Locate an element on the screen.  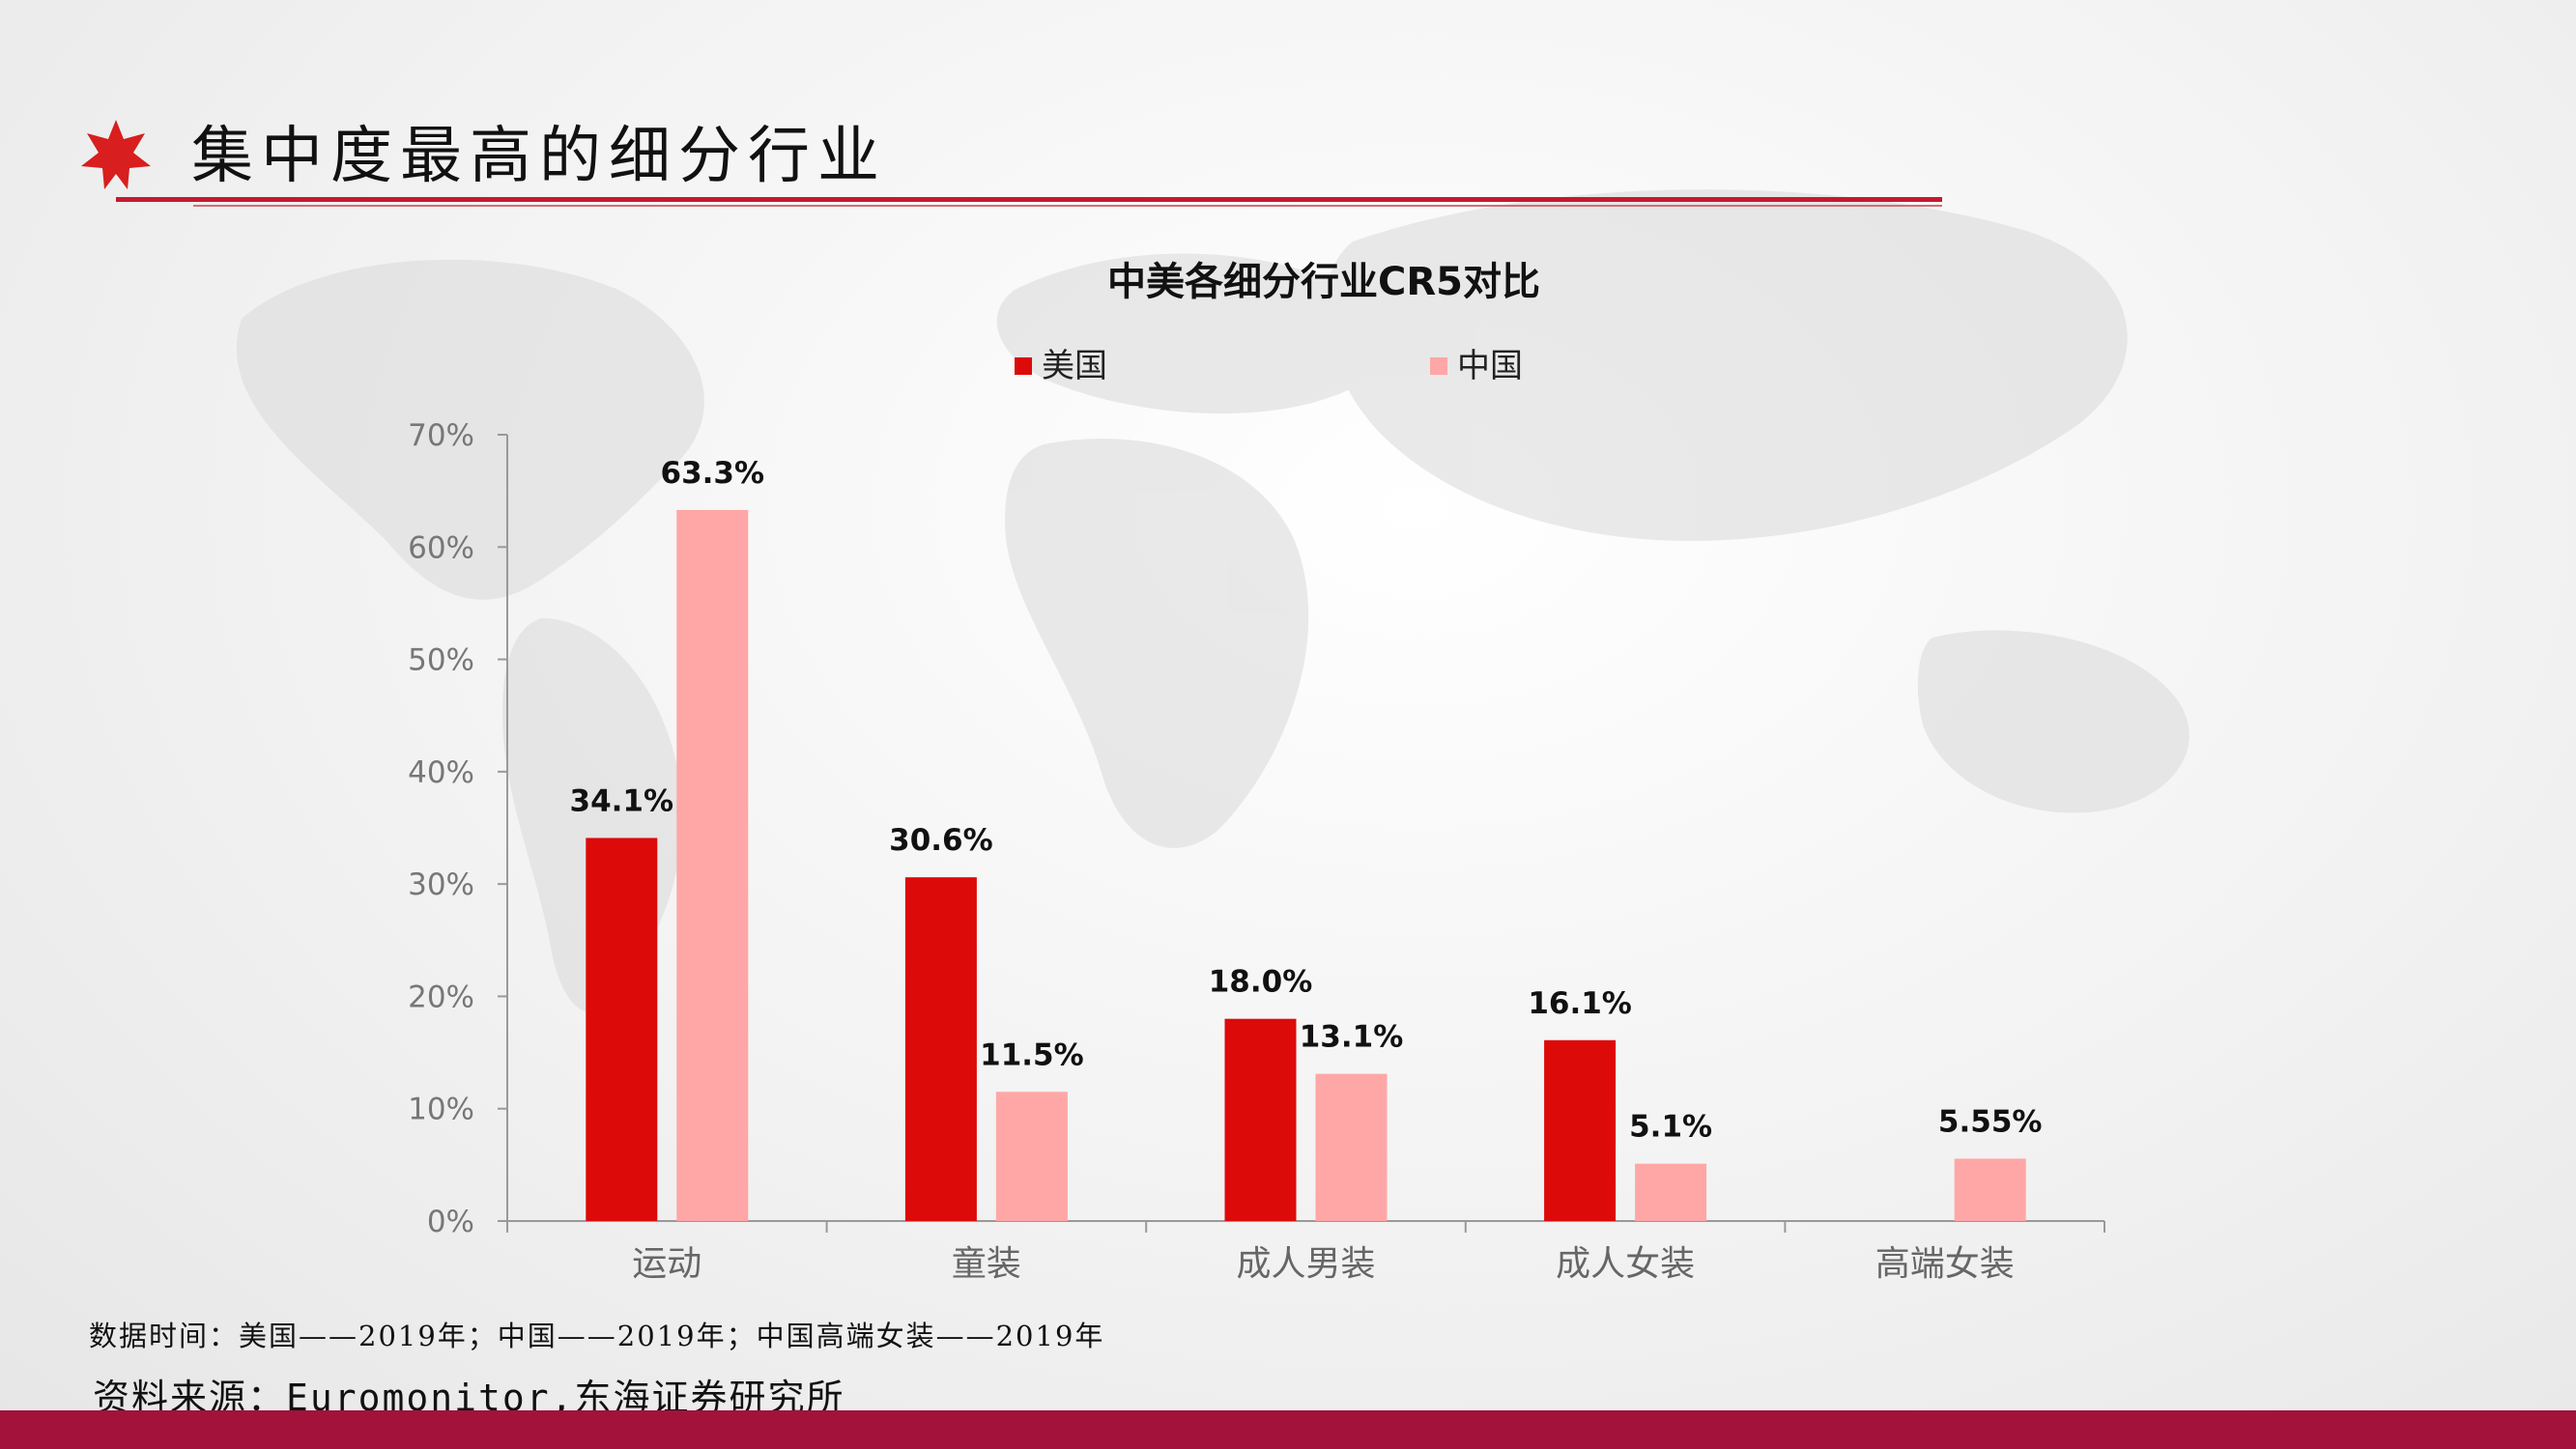
data-label: 16.1% is located at coordinates (1580, 1003).